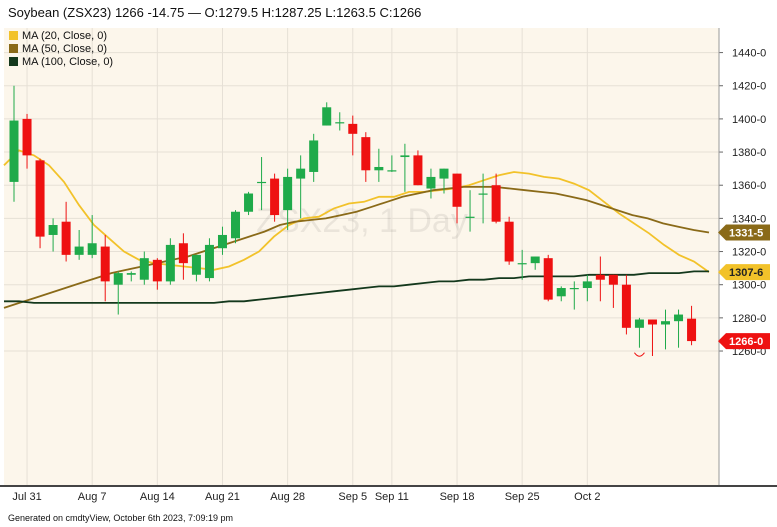 The height and width of the screenshot is (527, 777). I want to click on bottom-border, so click(388, 486).